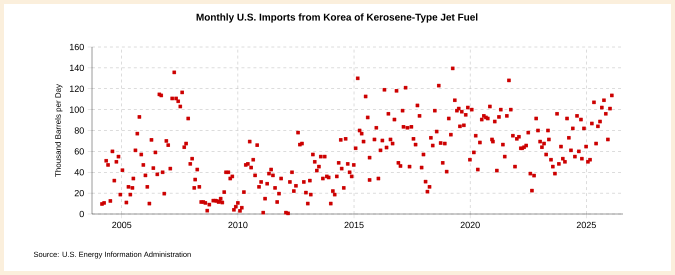 This screenshot has height=275, width=675. Describe the element at coordinates (586, 225) in the screenshot. I see `x-tick-label: 2025` at that location.